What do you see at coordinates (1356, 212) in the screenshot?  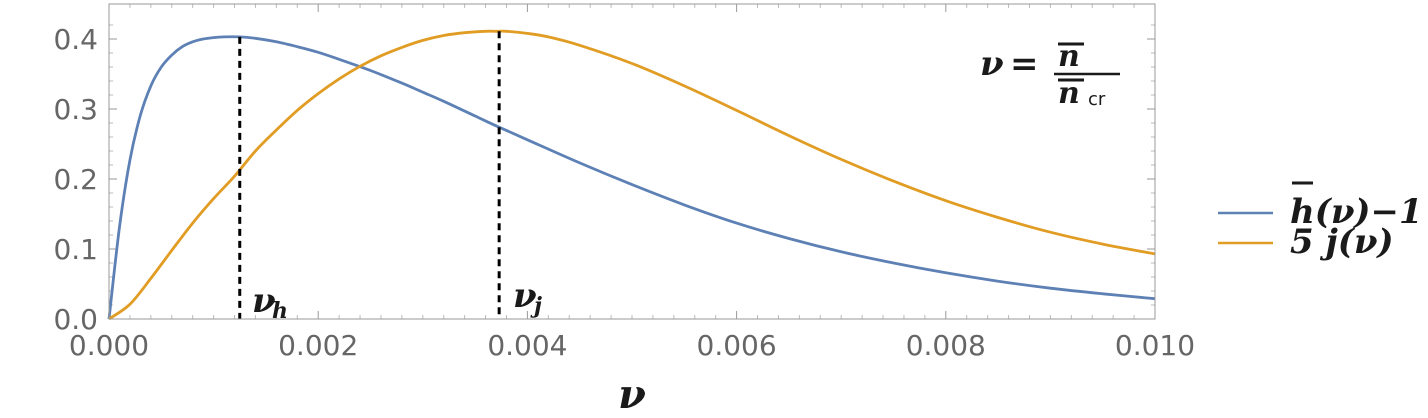 I see `legend-label-h: h(ν)−1` at bounding box center [1356, 212].